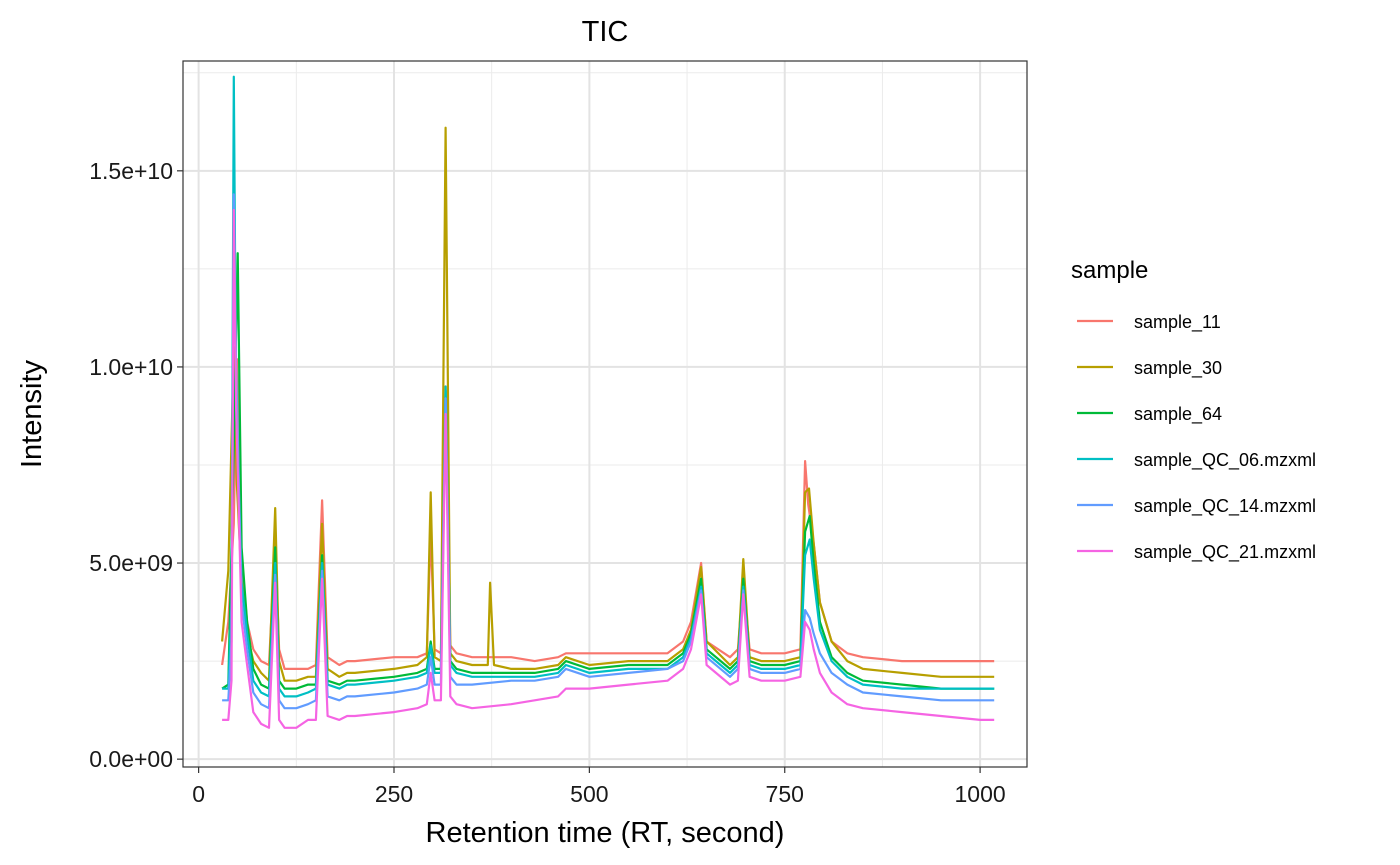 The image size is (1400, 865). I want to click on y-axis-title: Intensity, so click(32, 414).